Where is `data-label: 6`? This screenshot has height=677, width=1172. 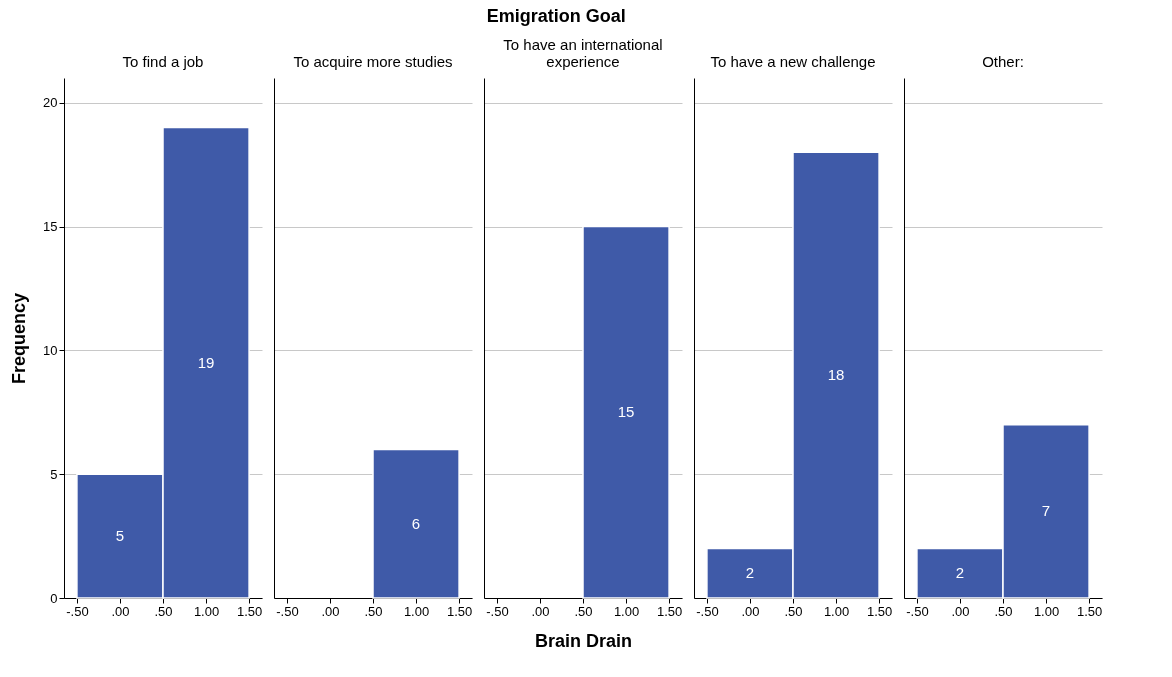
data-label: 6 is located at coordinates (416, 523).